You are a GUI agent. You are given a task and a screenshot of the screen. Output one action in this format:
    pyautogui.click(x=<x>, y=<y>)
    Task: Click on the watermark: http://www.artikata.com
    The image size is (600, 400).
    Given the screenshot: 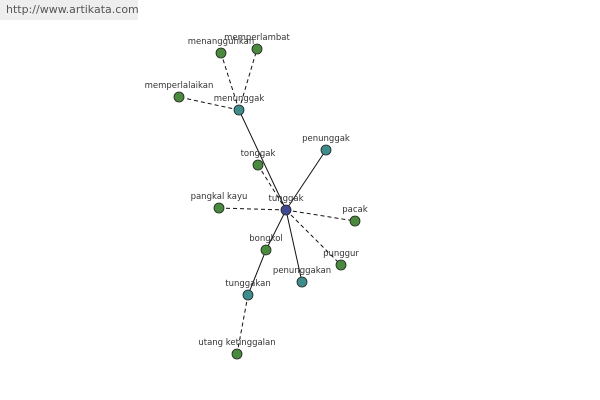 What is the action you would take?
    pyautogui.click(x=69, y=10)
    